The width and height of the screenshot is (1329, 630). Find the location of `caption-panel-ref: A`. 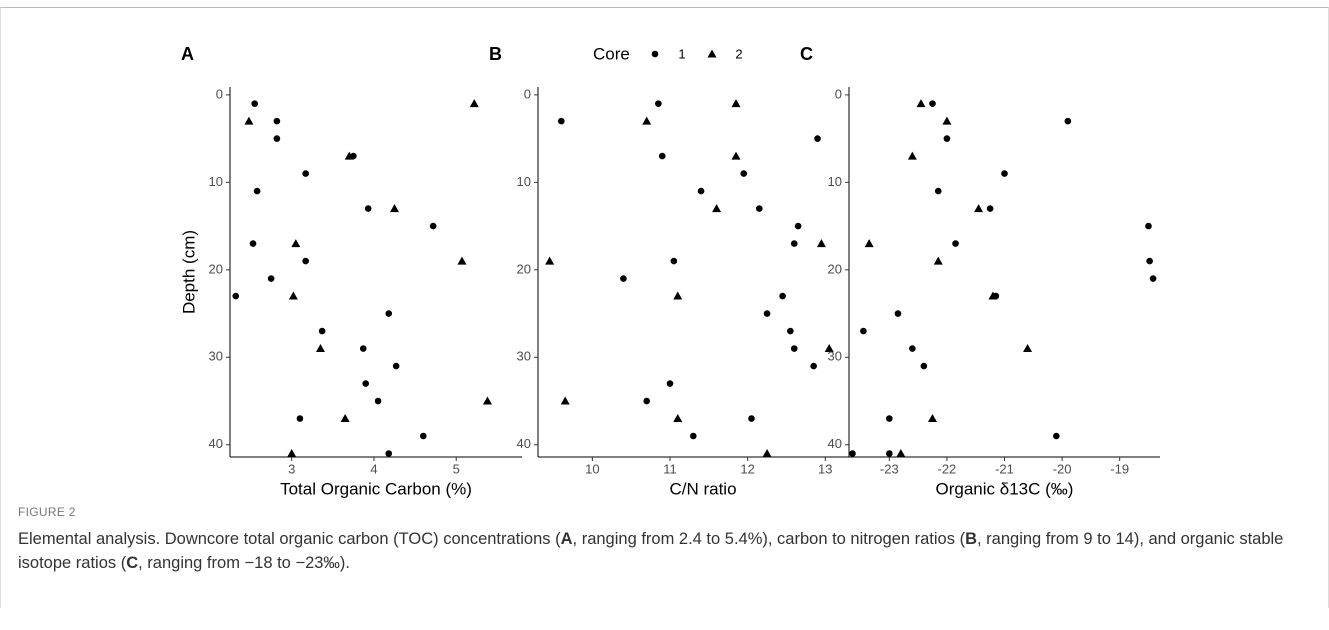

caption-panel-ref: A is located at coordinates (566, 539).